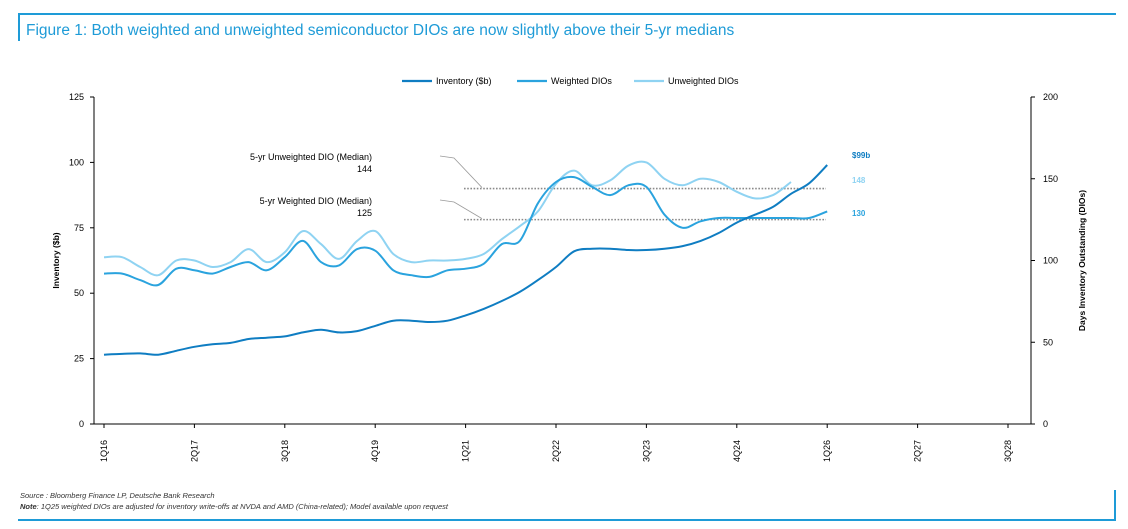  I want to click on end-label: 130, so click(859, 213).